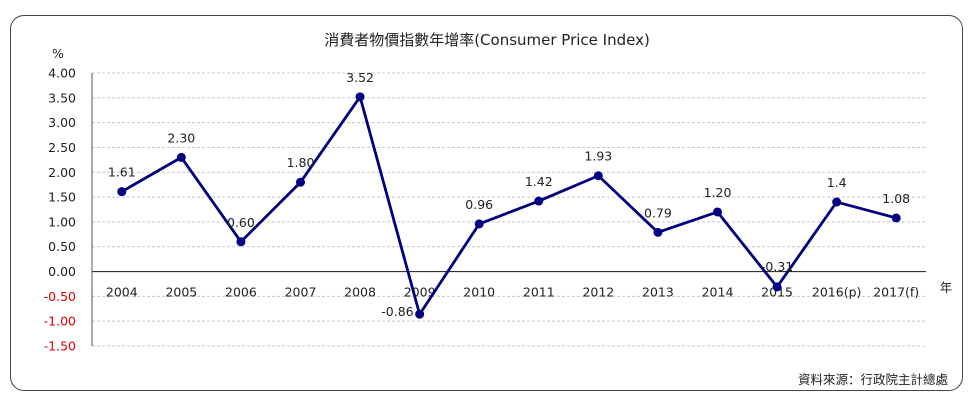 The width and height of the screenshot is (976, 406). I want to click on data-label: 1.20, so click(718, 192).